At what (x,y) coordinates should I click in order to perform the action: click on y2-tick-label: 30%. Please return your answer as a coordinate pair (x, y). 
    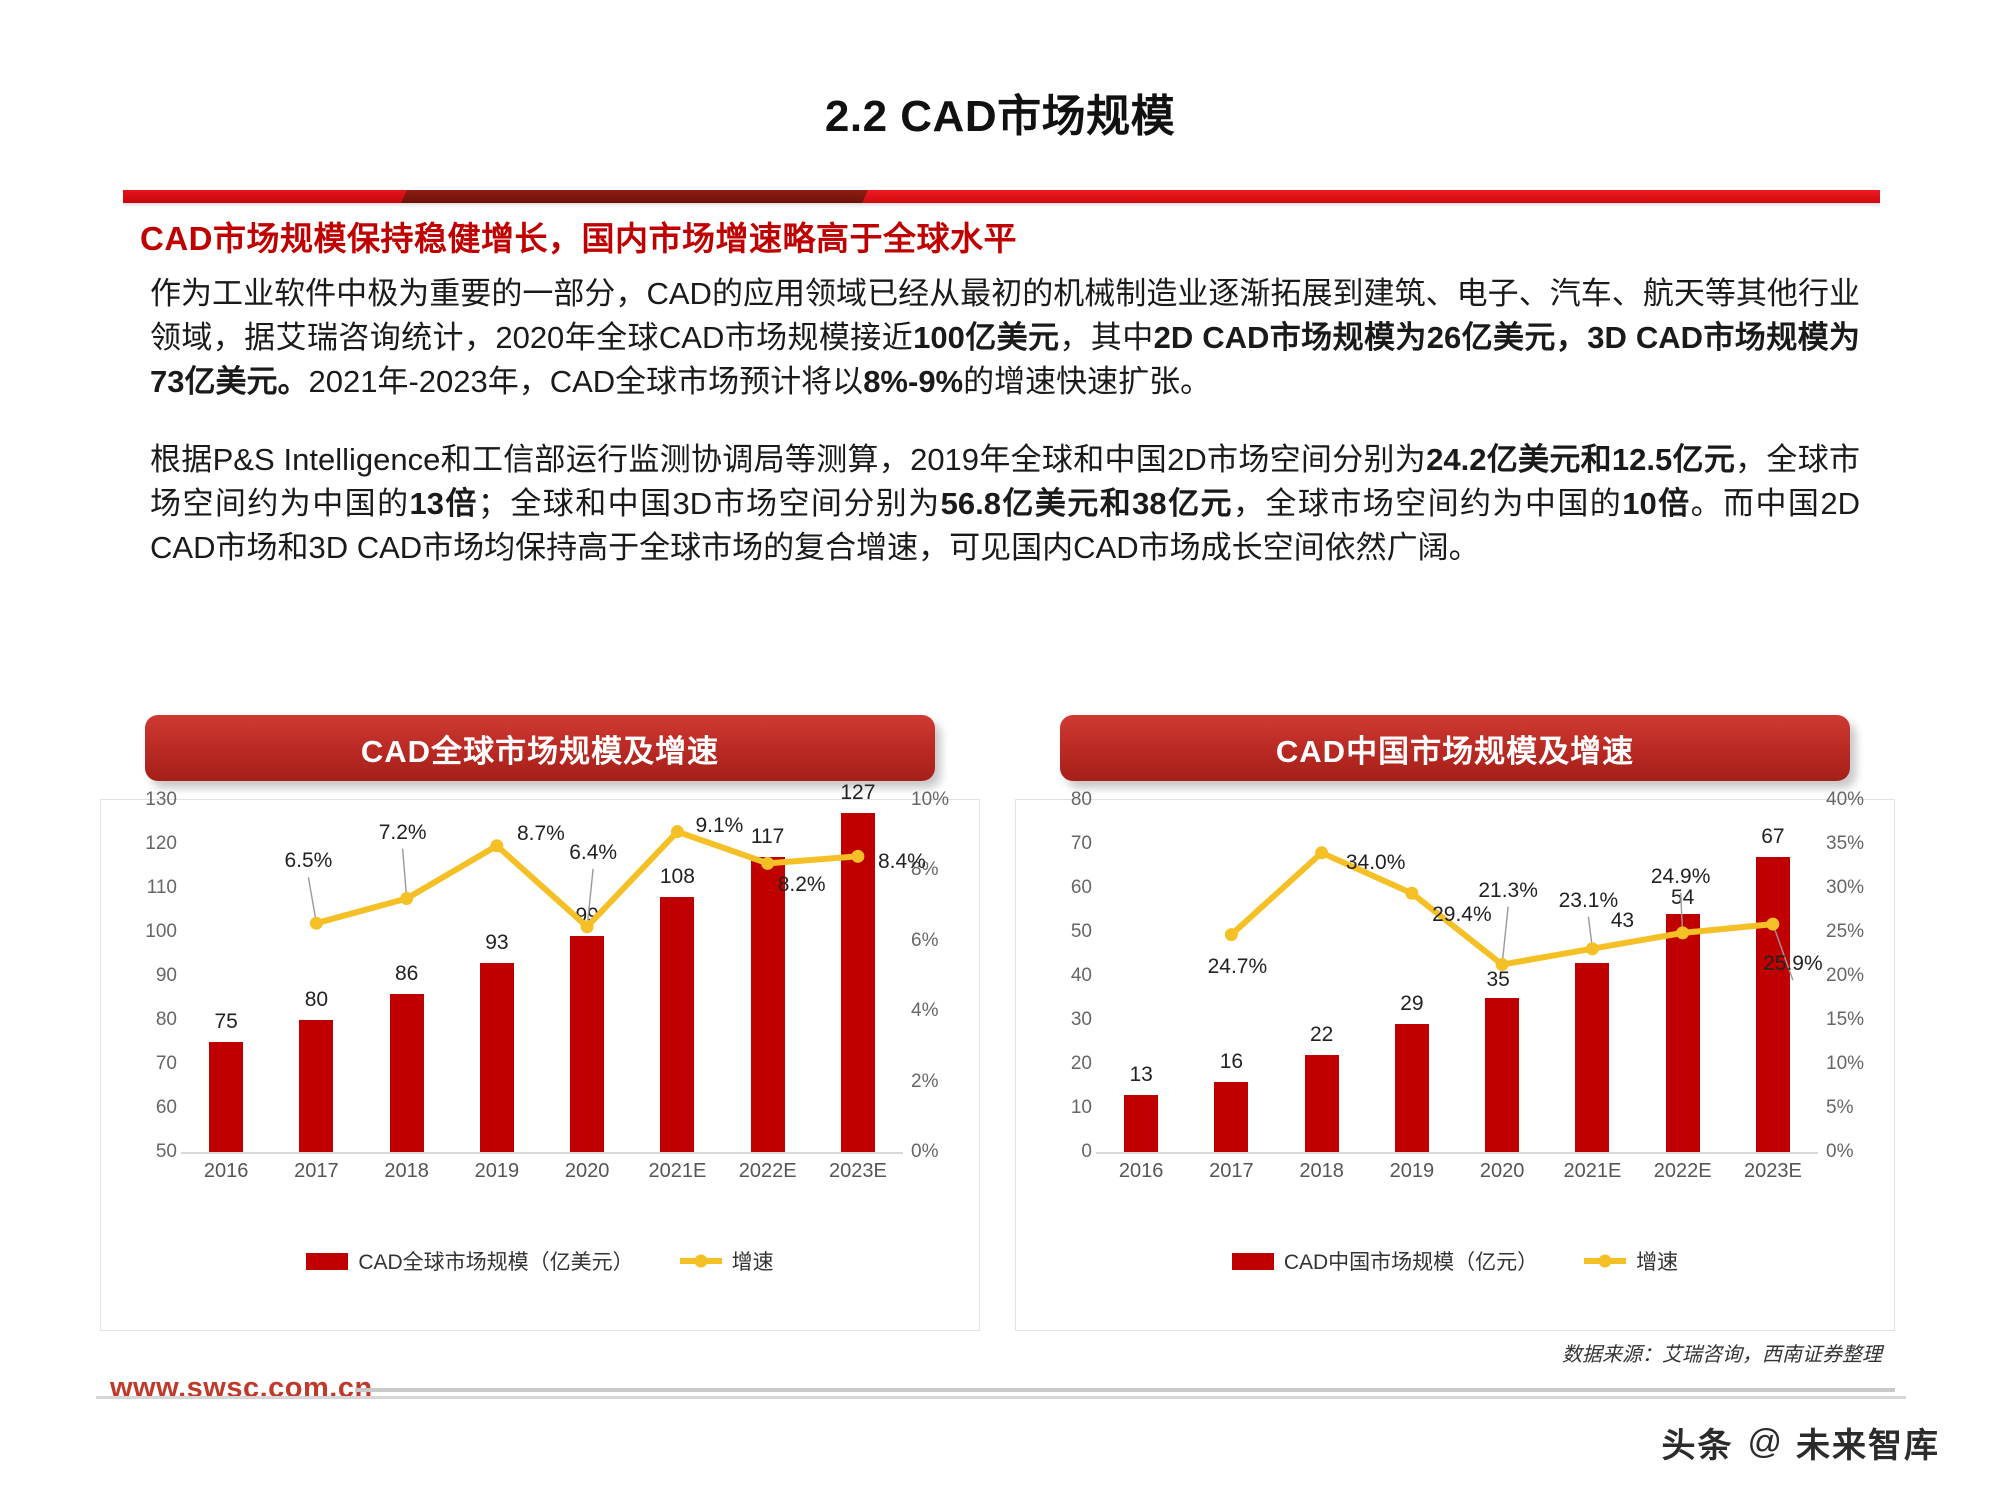
    Looking at the image, I should click on (1845, 887).